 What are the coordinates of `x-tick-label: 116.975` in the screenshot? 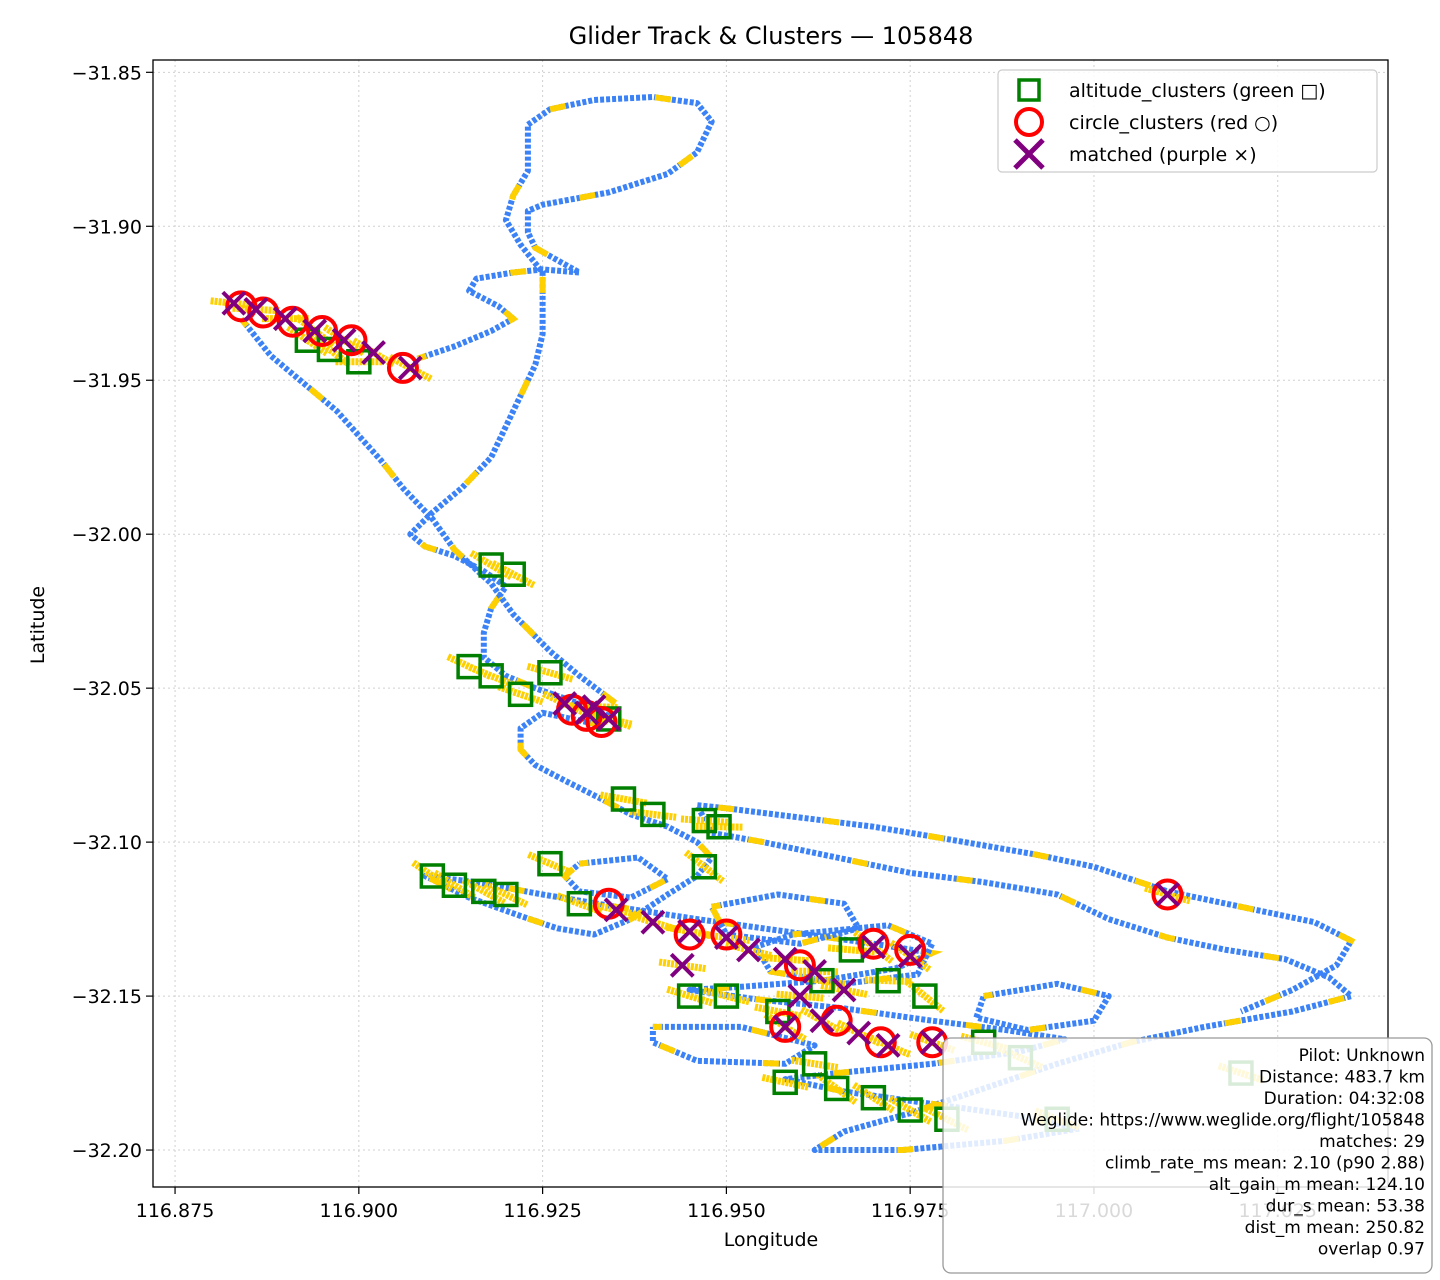 It's located at (910, 1211).